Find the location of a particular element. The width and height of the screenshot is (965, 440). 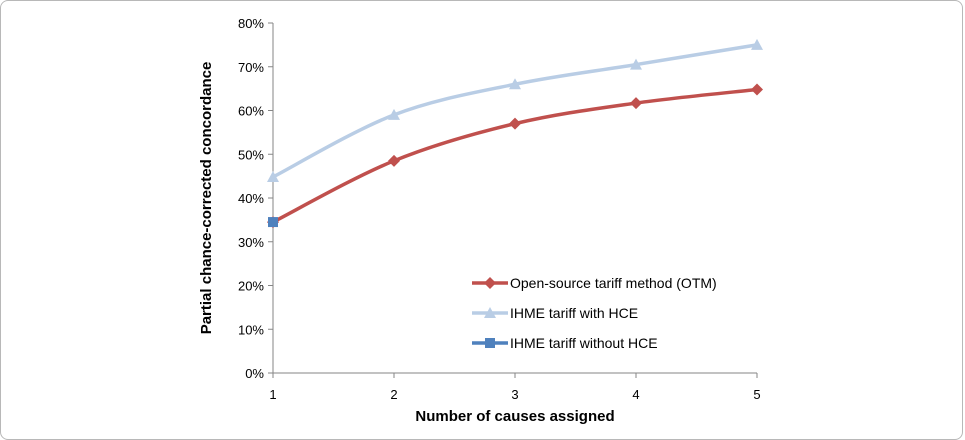

legend-label: IHME tariff without HCE is located at coordinates (584, 343).